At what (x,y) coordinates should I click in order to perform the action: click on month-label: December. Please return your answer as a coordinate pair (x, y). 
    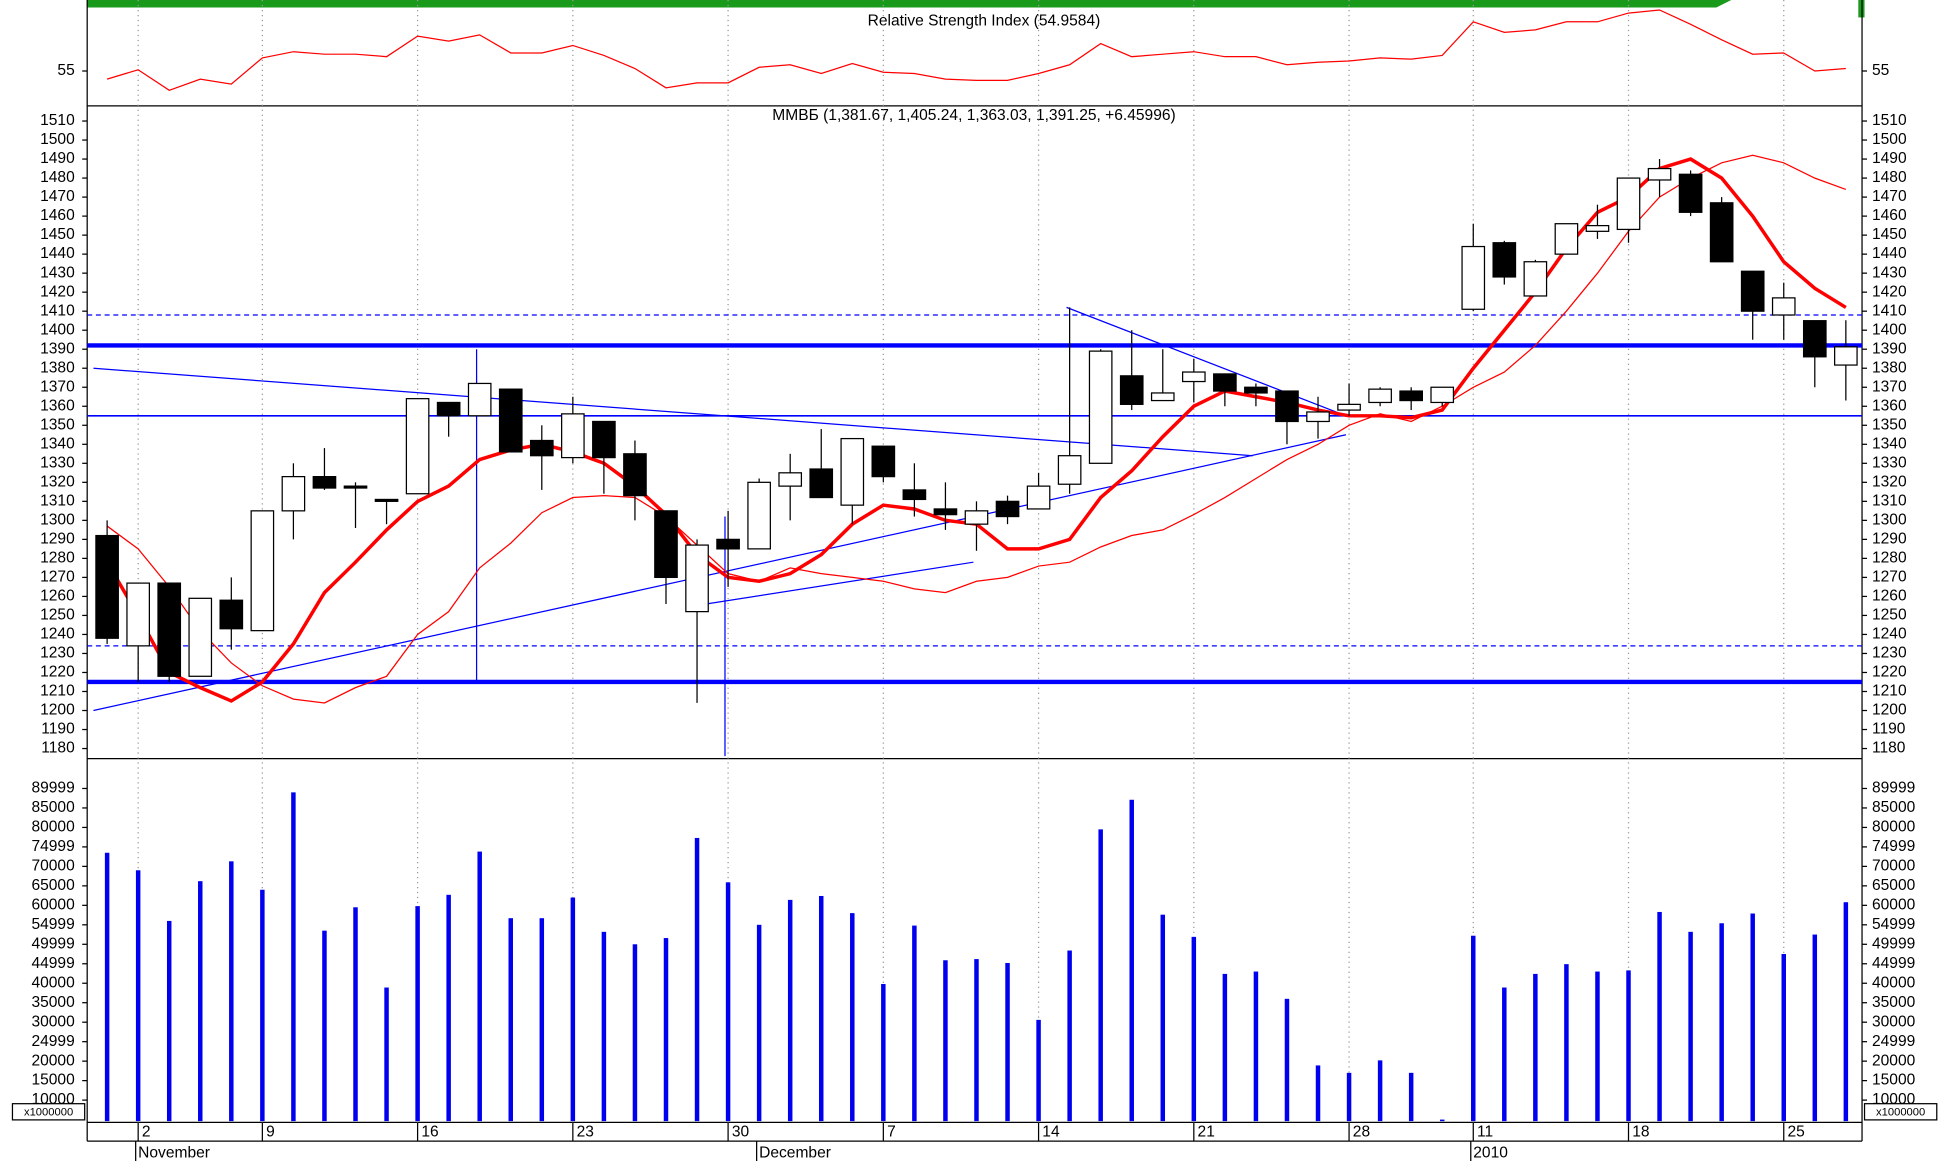
    Looking at the image, I should click on (795, 1153).